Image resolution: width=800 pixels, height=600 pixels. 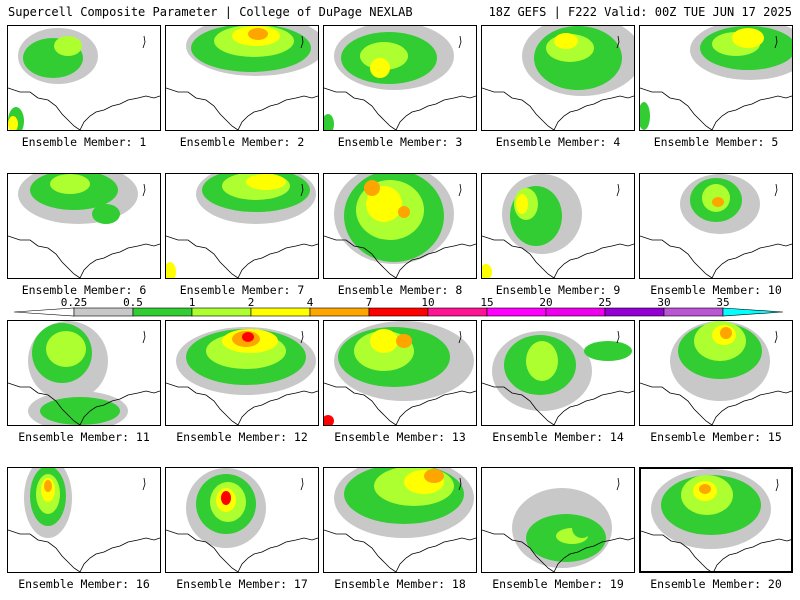 I want to click on ensemble-member-label: Ensemble Member: 15, so click(x=716, y=437).